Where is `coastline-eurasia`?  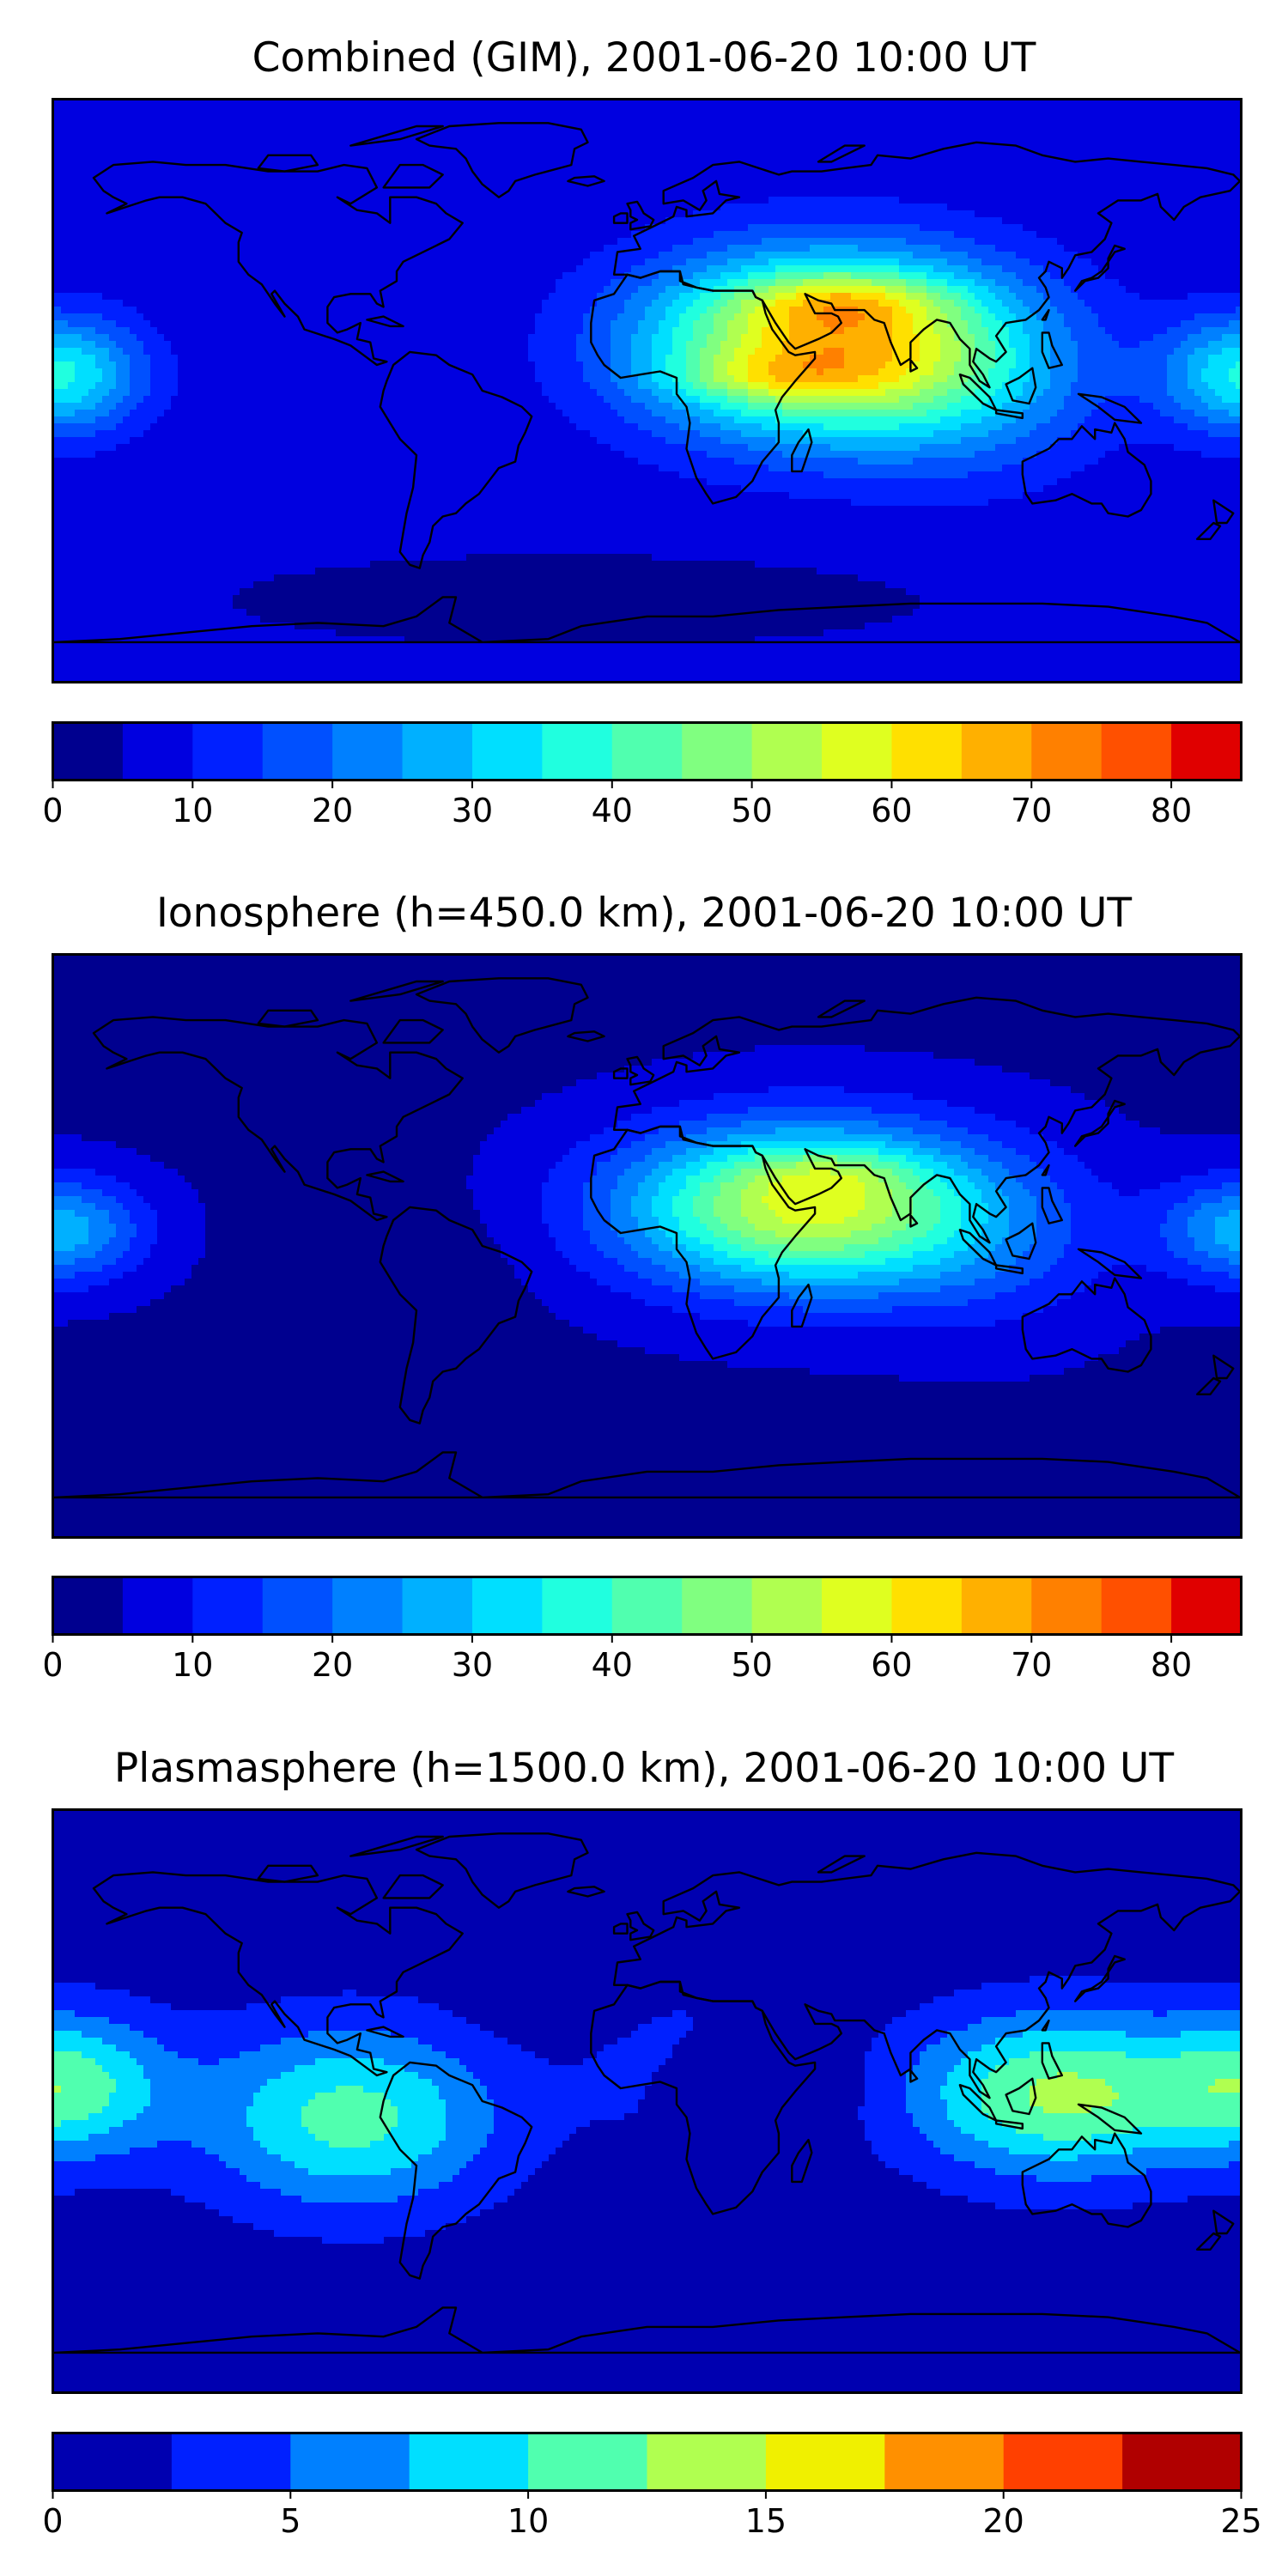
coastline-eurasia is located at coordinates (926, 1120).